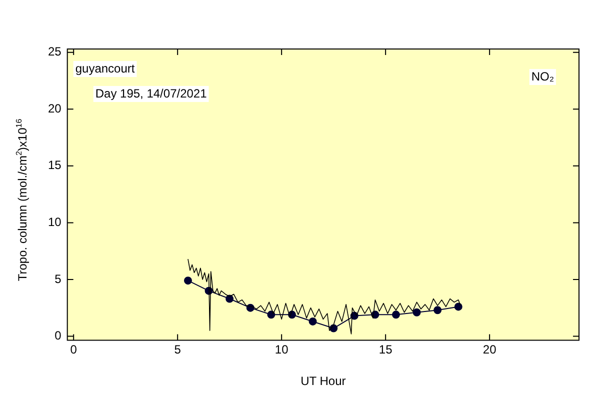  What do you see at coordinates (489, 349) in the screenshot?
I see `x-tick-label: 20` at bounding box center [489, 349].